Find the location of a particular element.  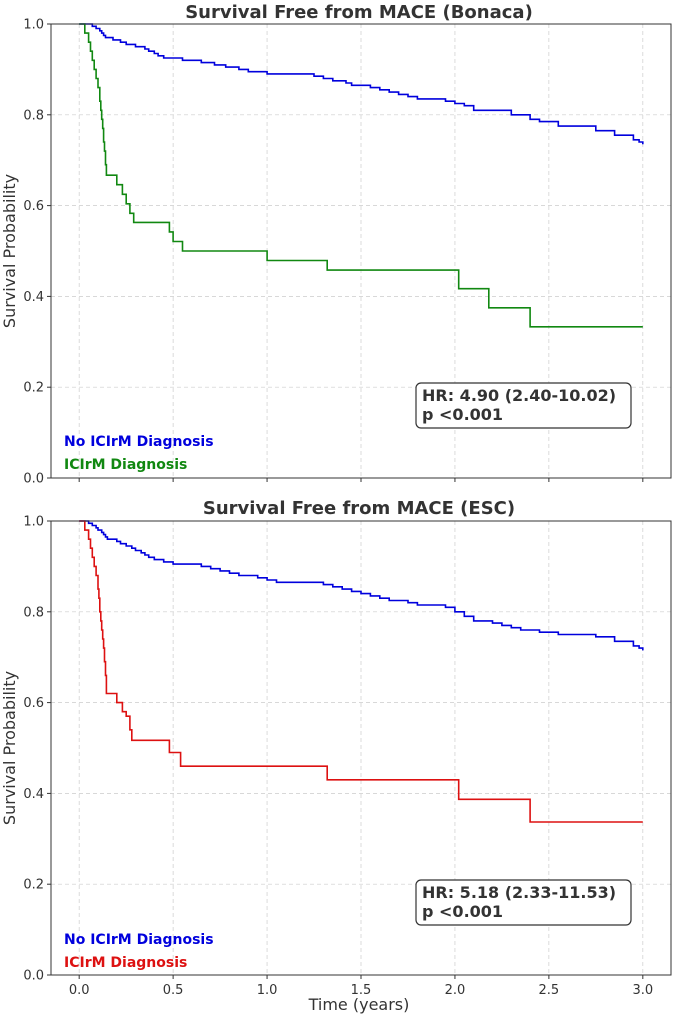

x-tick-label: 0.5 is located at coordinates (173, 990).